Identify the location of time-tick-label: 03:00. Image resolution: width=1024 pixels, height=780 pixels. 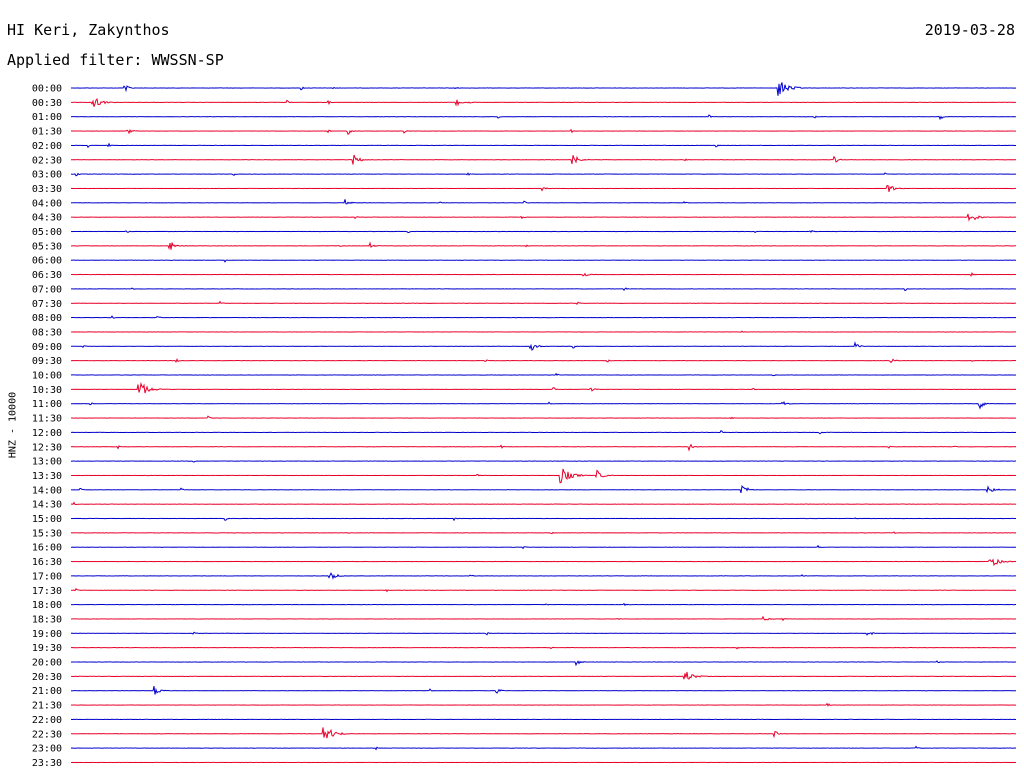
(47, 175).